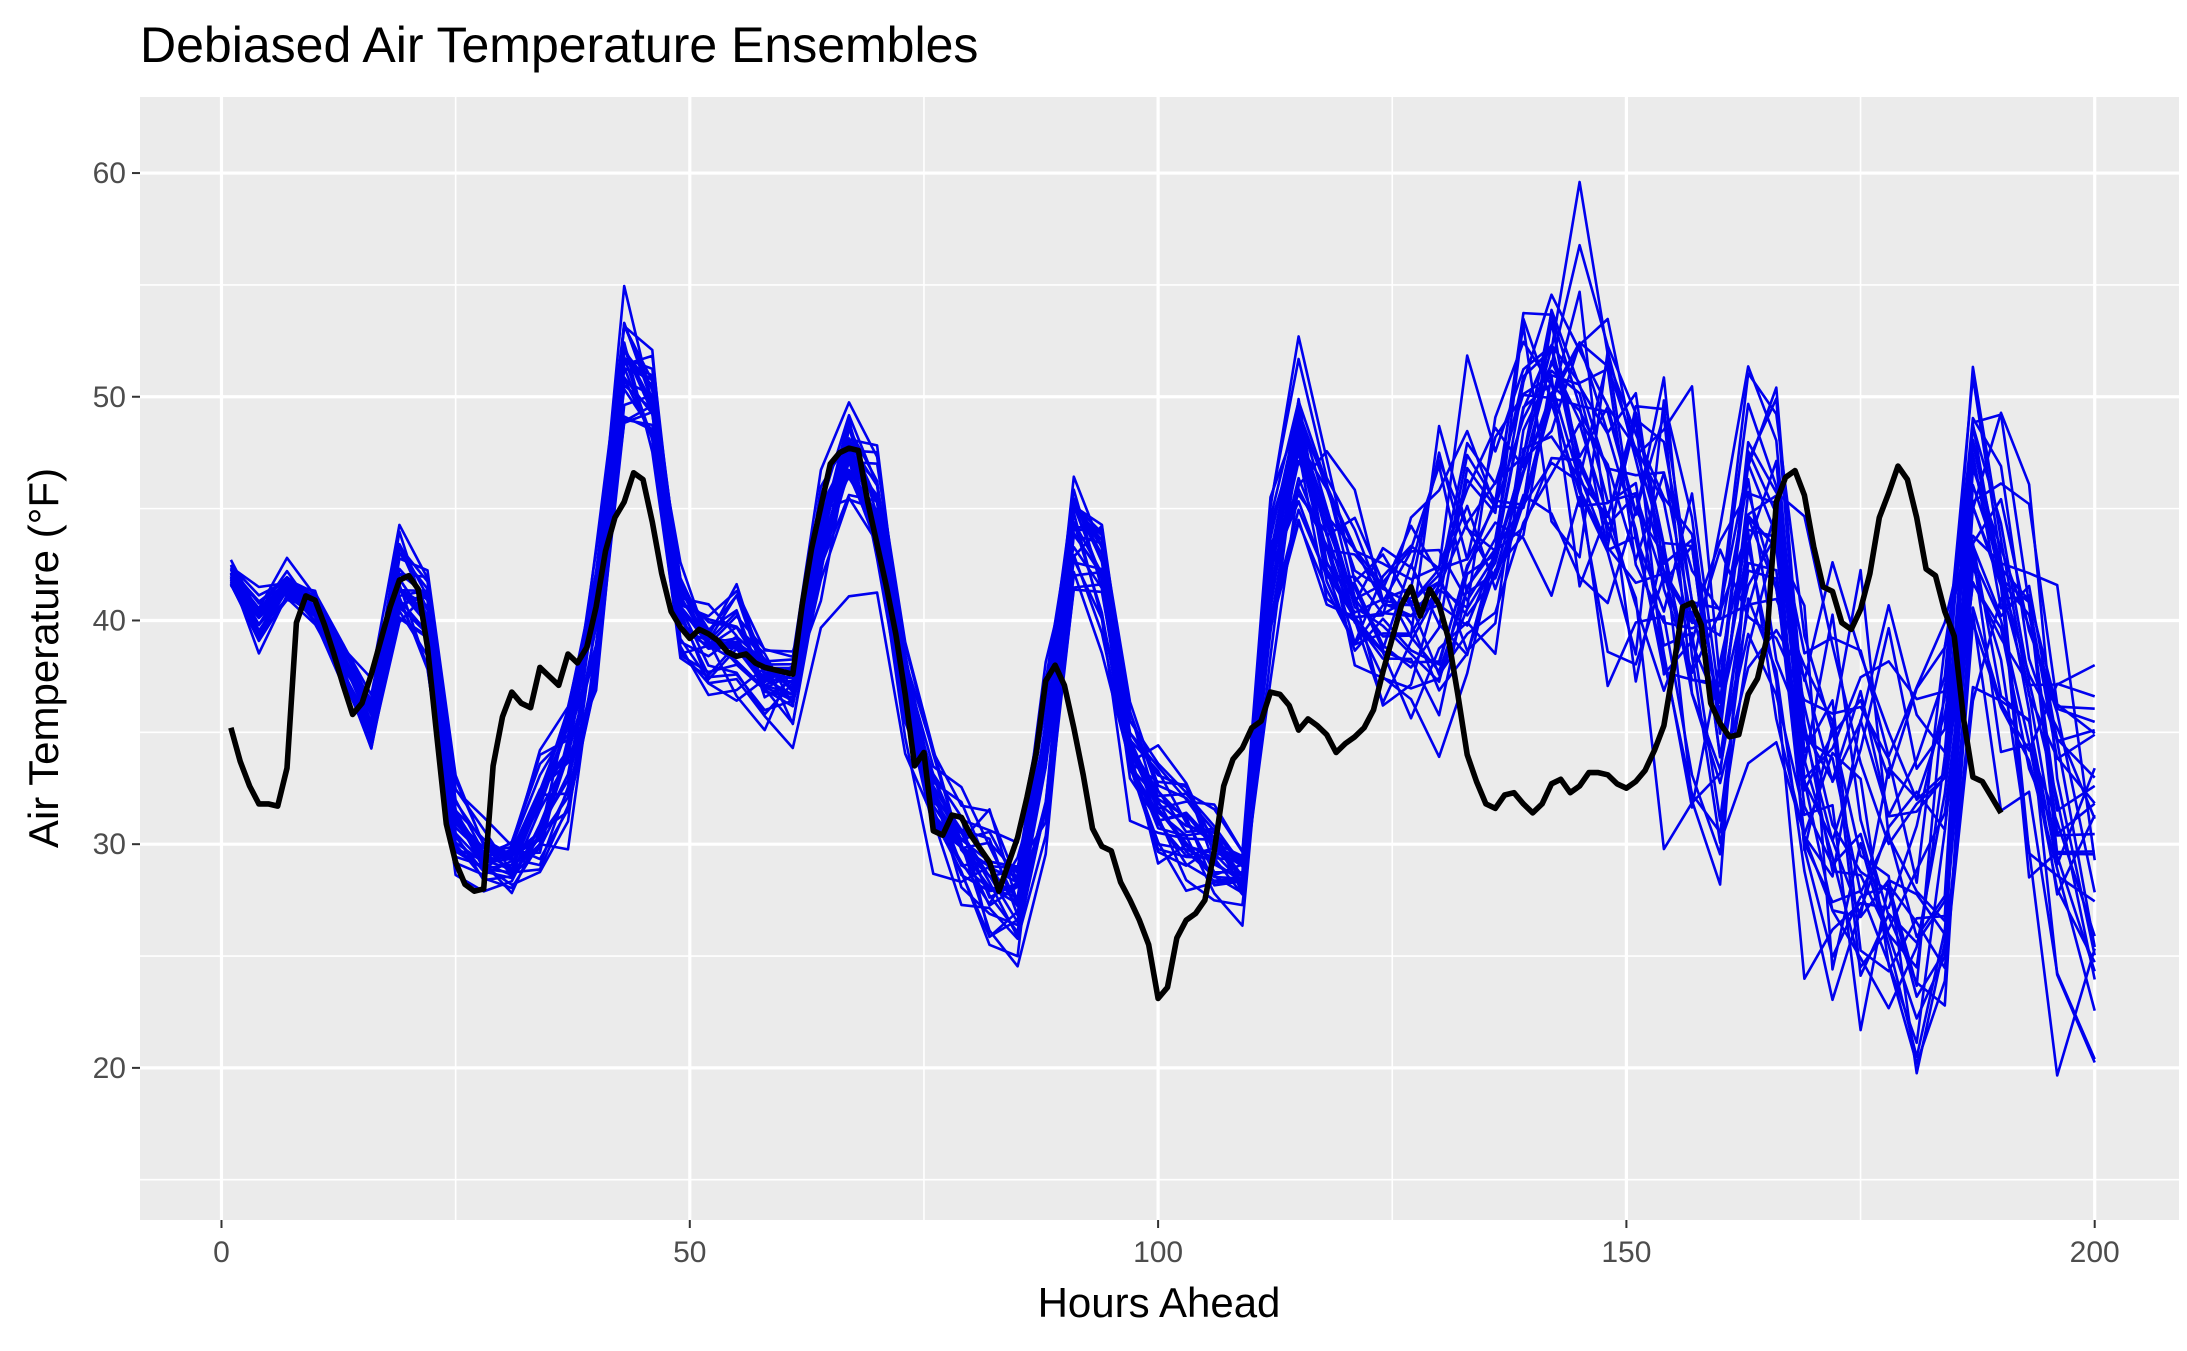 The image size is (2187, 1351). What do you see at coordinates (109, 620) in the screenshot?
I see `y-tick-label: 40` at bounding box center [109, 620].